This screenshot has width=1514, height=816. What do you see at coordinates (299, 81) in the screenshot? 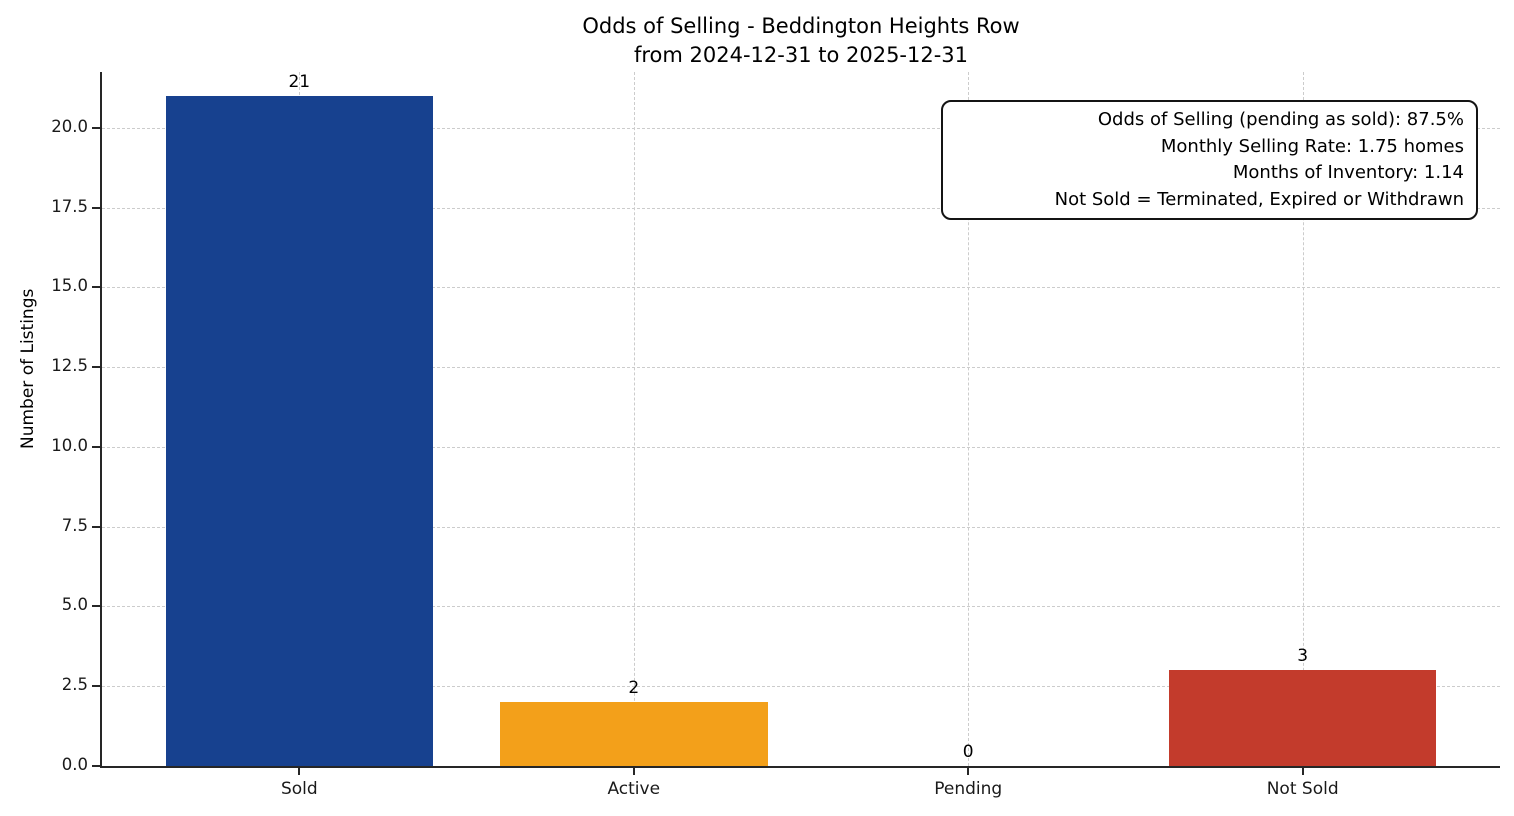
I see `bar-value-label: 21` at bounding box center [299, 81].